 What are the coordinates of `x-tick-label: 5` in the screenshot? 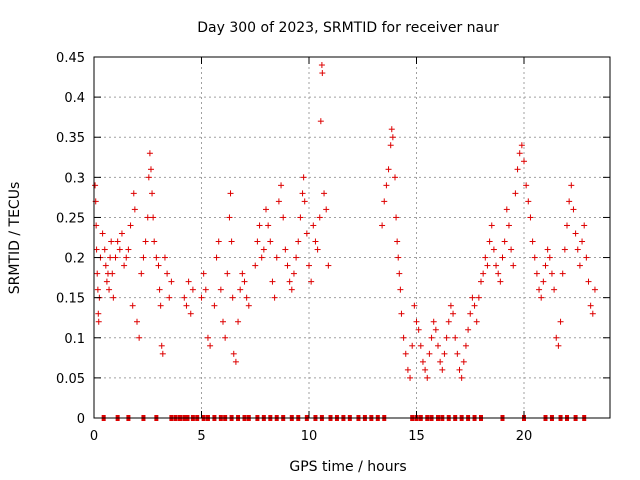 It's located at (201, 436).